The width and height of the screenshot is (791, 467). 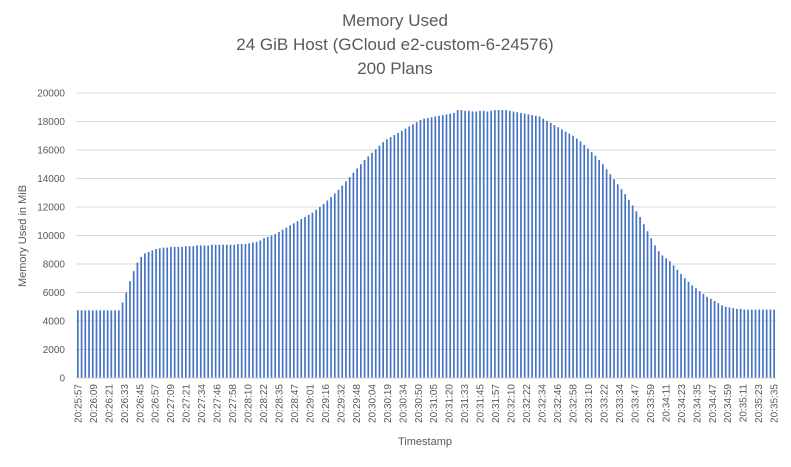 What do you see at coordinates (450, 403) in the screenshot?
I see `x-tick-label: 20:31:20` at bounding box center [450, 403].